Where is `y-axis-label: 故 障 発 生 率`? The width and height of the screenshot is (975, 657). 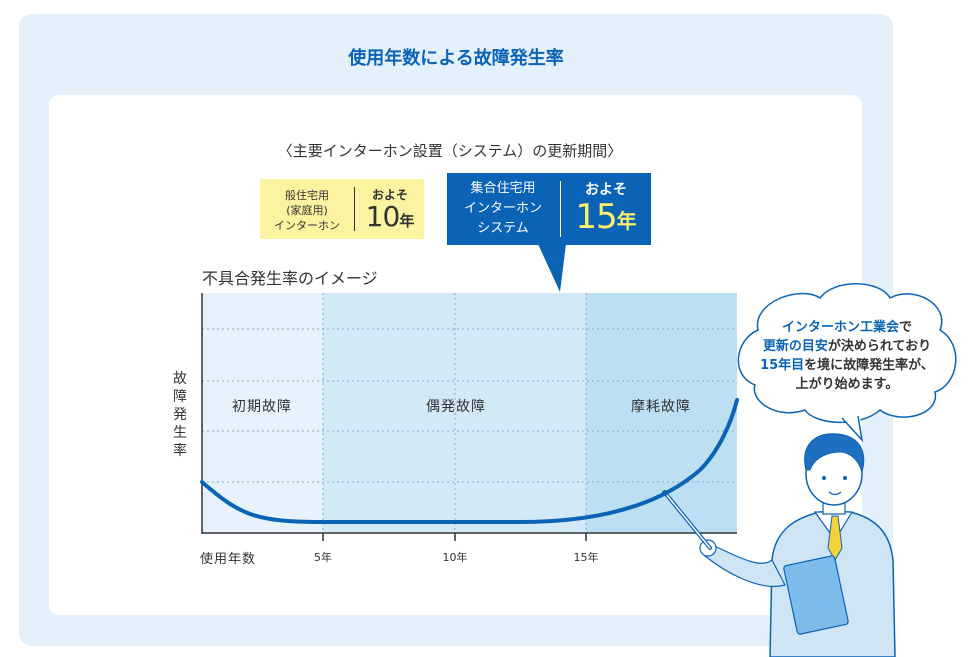 y-axis-label: 故 障 発 生 率 is located at coordinates (180, 415).